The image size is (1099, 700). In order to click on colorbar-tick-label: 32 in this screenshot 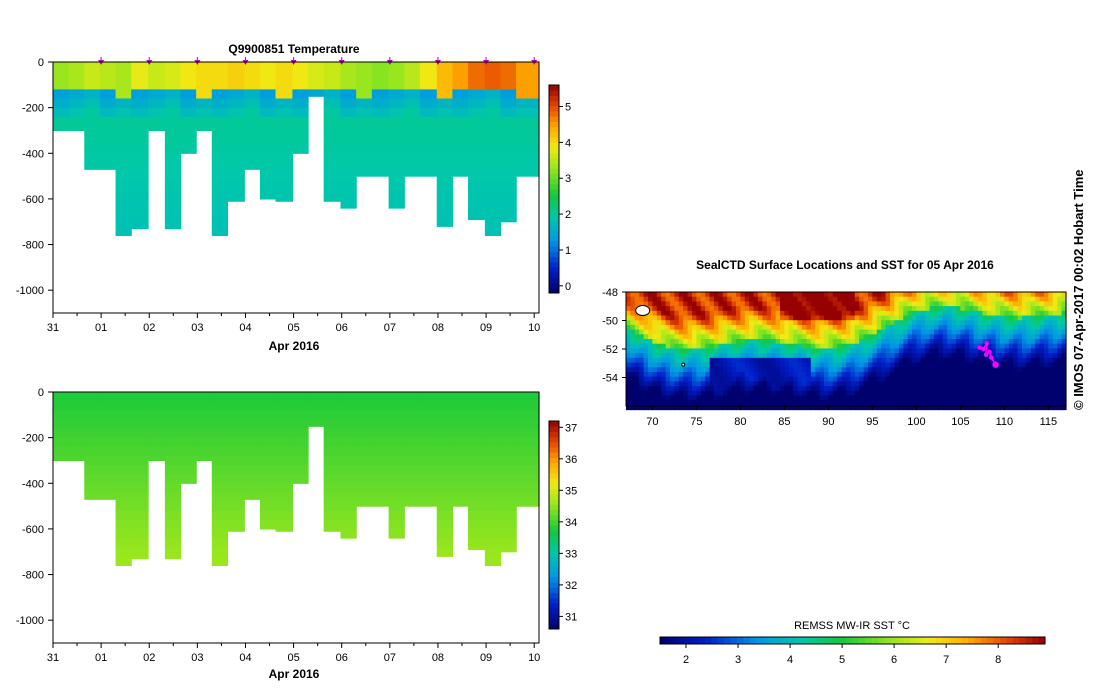, I will do `click(571, 586)`.